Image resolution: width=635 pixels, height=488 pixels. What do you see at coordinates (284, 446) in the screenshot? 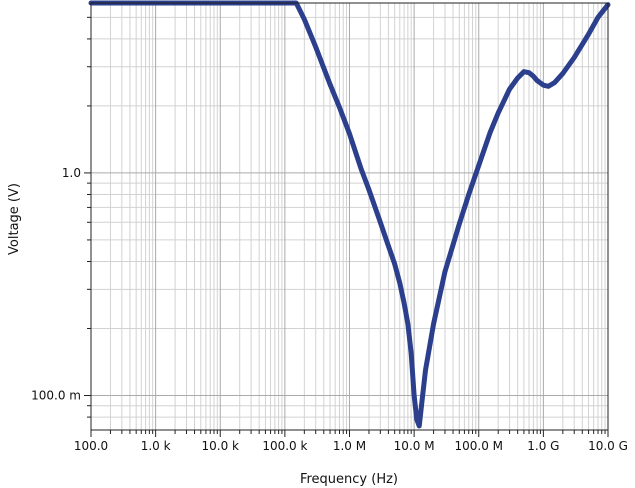
I see `x-tick-label: 100.0 k` at bounding box center [284, 446].